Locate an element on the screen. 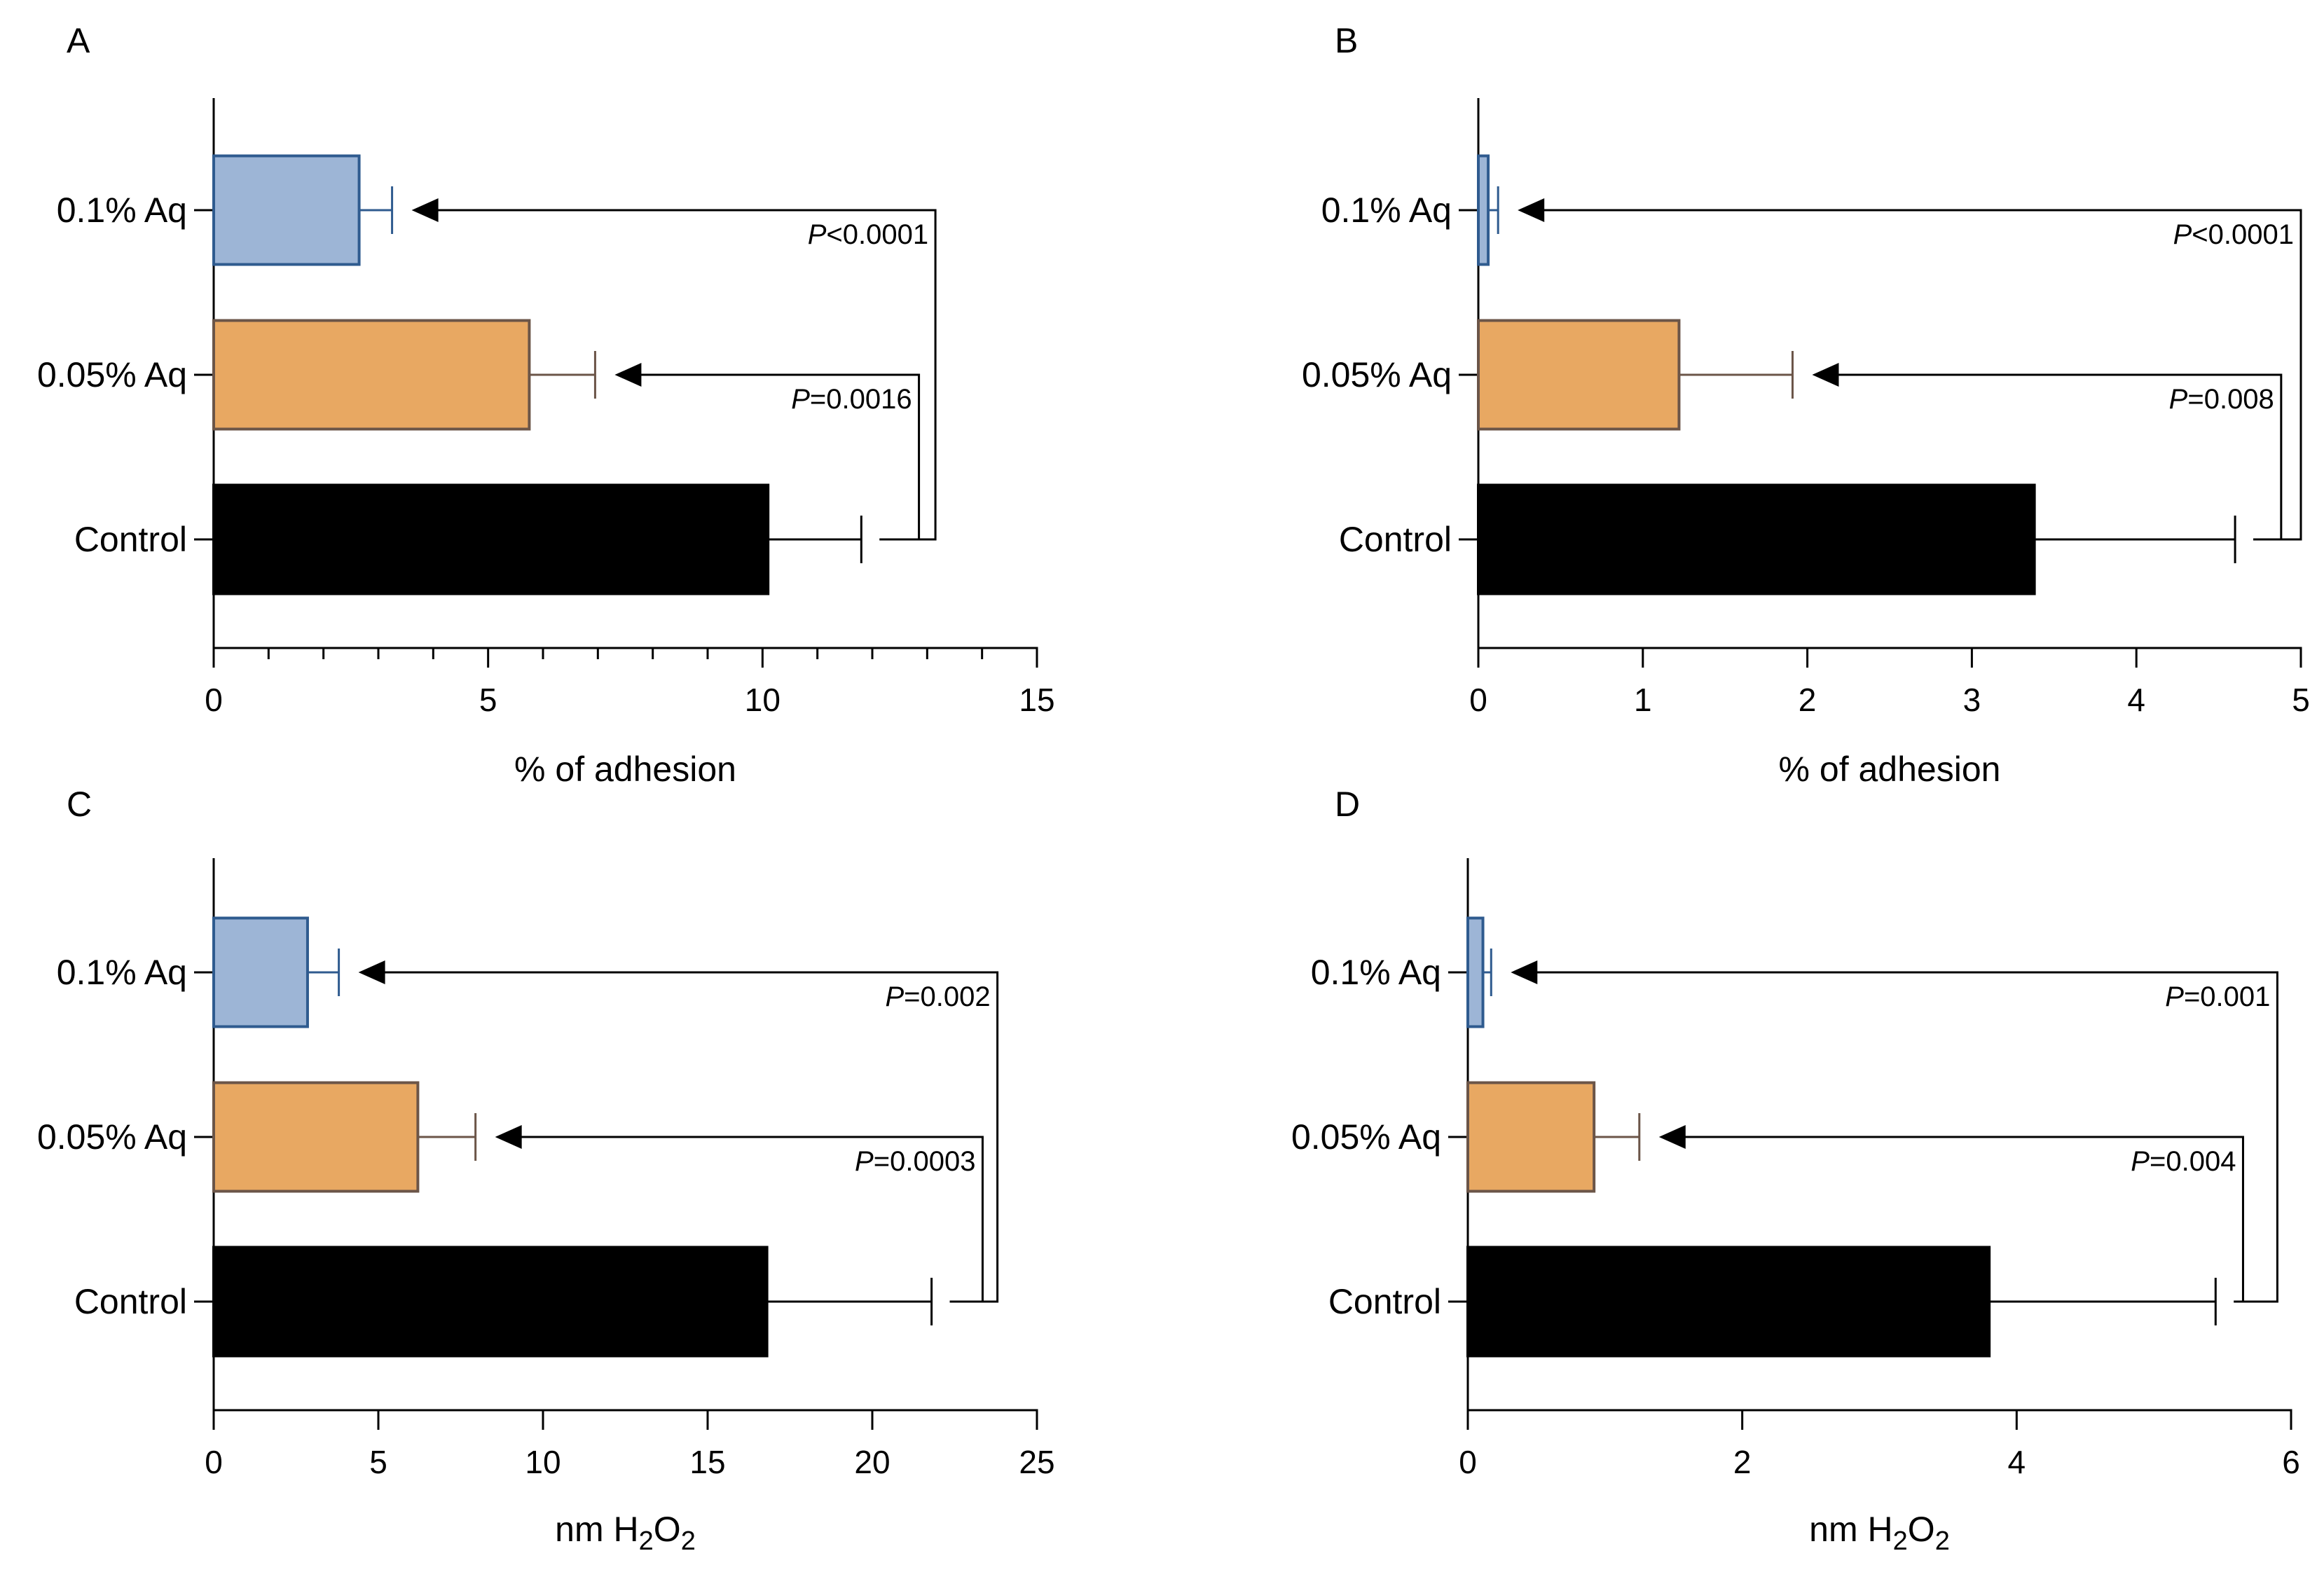 This screenshot has height=1572, width=2324. panel-a-bar-control is located at coordinates (491, 539).